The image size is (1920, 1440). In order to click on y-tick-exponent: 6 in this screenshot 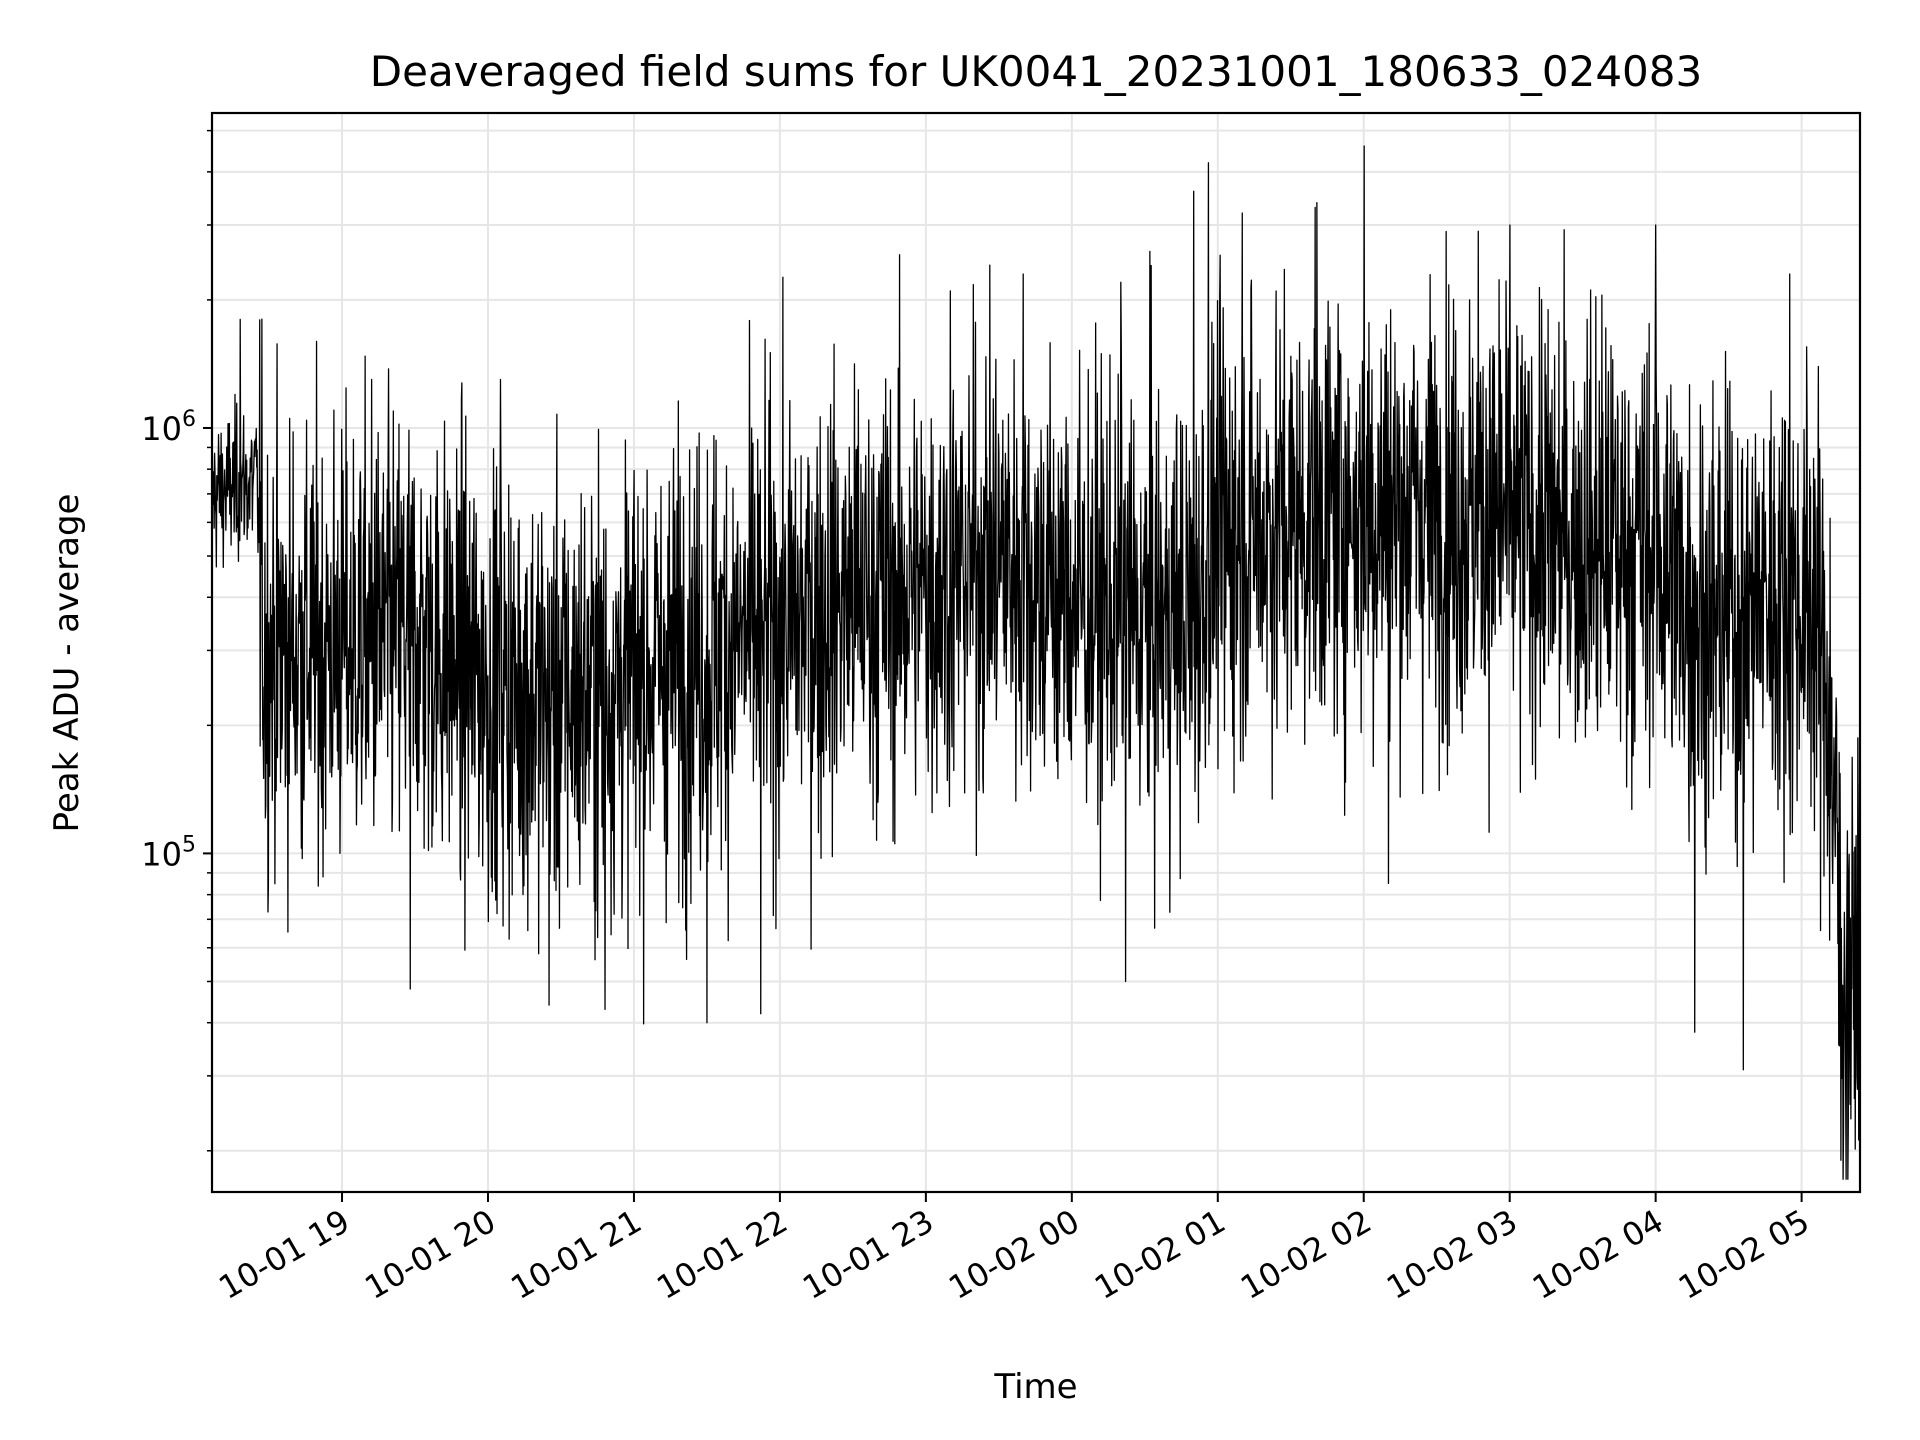, I will do `click(189, 419)`.